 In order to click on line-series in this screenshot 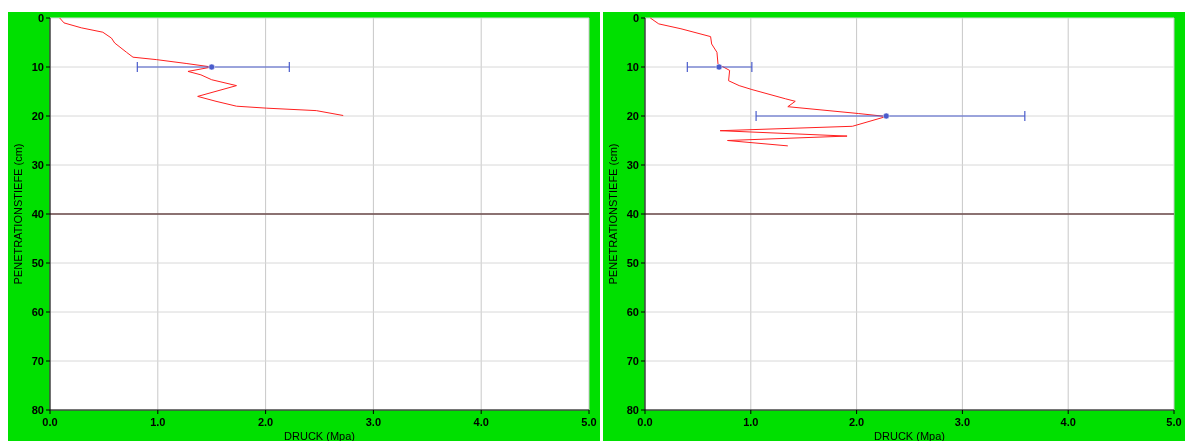, I will do `click(201, 67)`.